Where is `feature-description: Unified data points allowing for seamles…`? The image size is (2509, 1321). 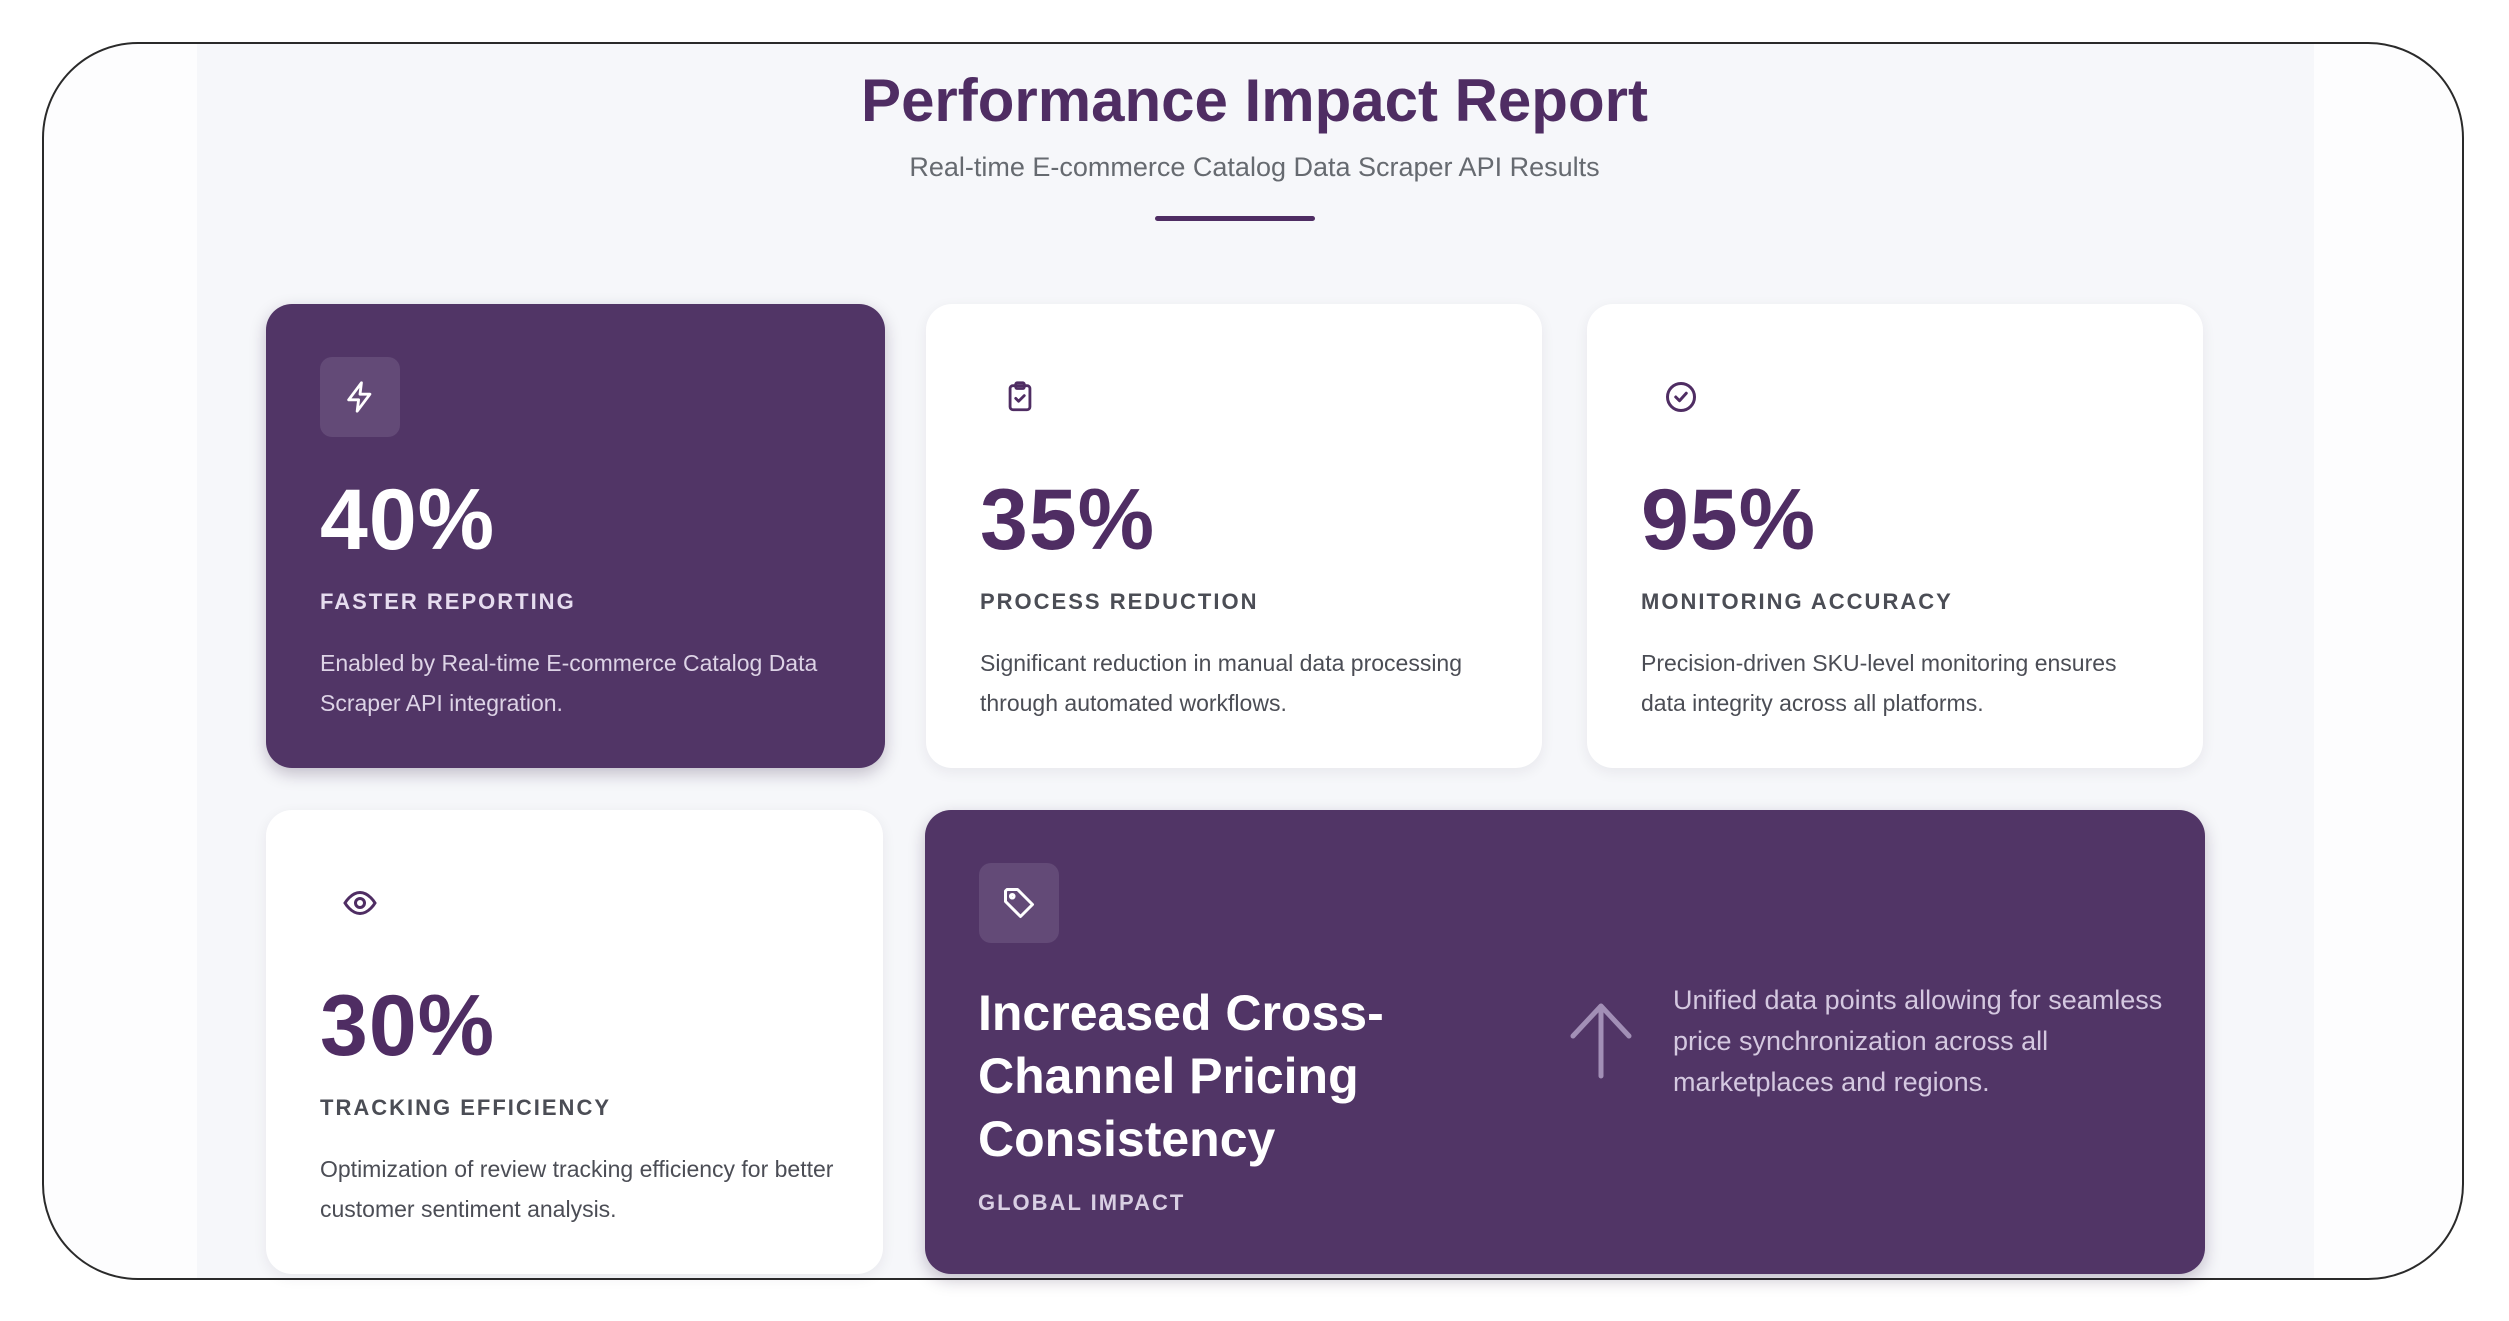 feature-description: Unified data points allowing for seamles… is located at coordinates (1918, 1041).